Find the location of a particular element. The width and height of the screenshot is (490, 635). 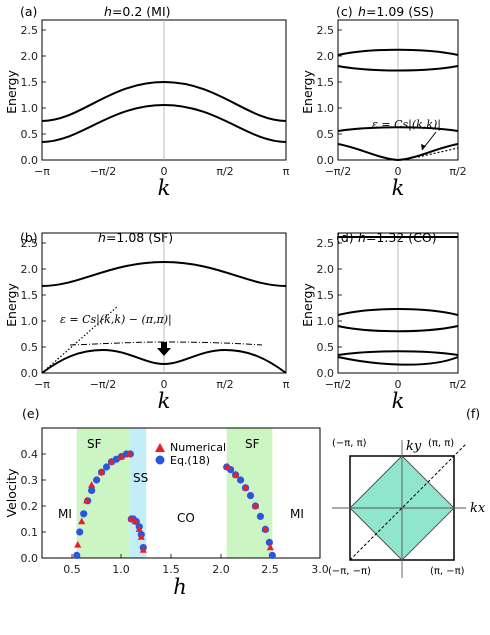

phase-label-ss: SS is located at coordinates (140, 478).